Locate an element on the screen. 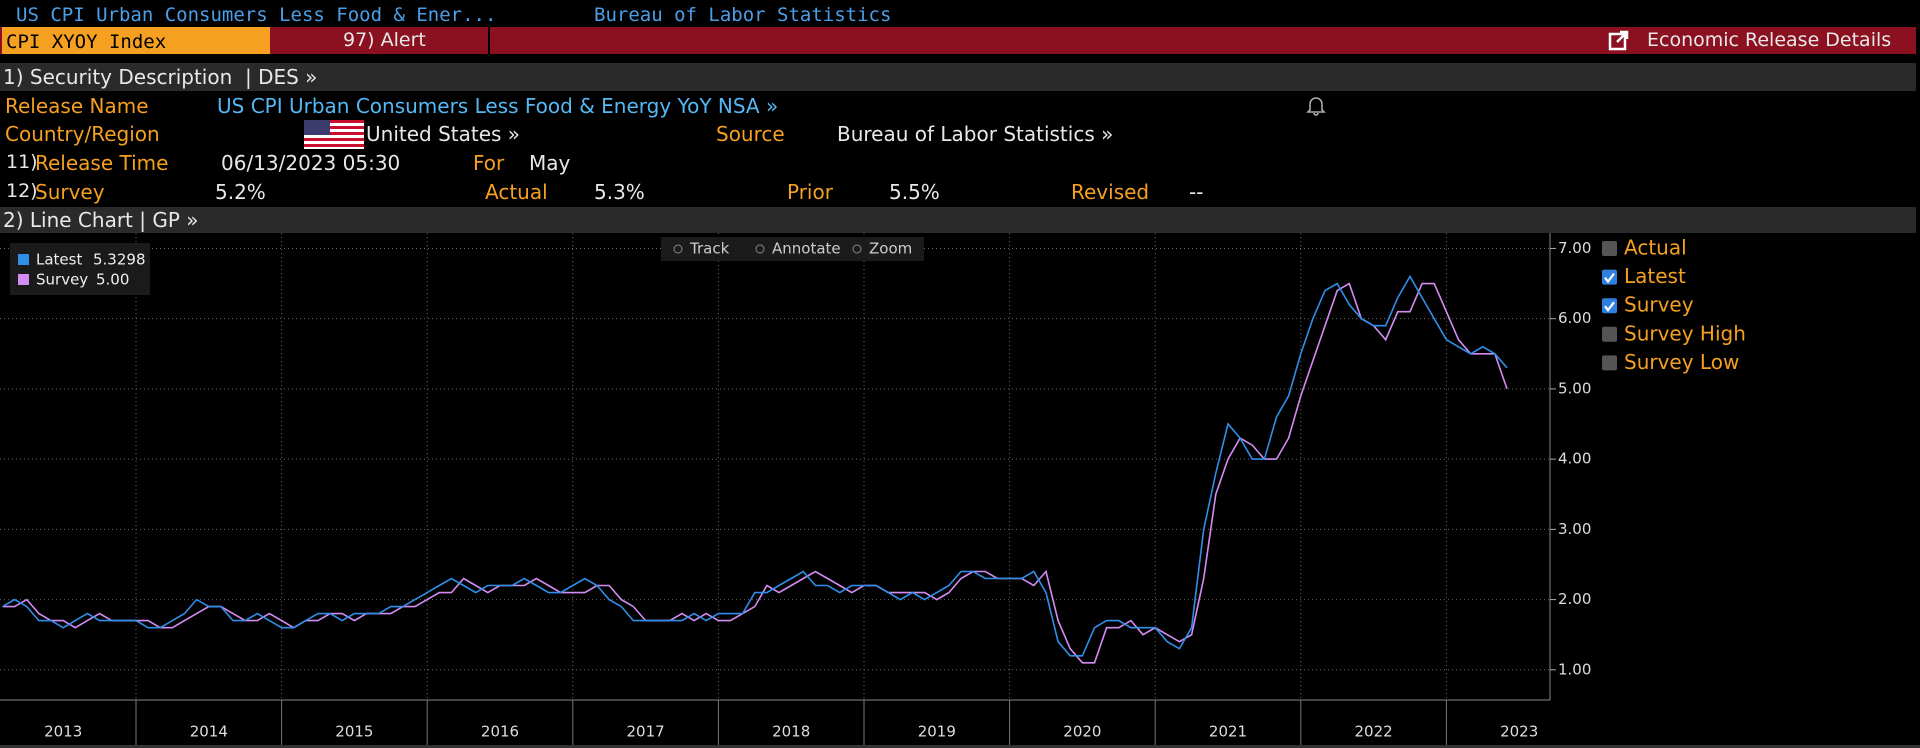  y-tick-label: 4.00 is located at coordinates (1574, 459).